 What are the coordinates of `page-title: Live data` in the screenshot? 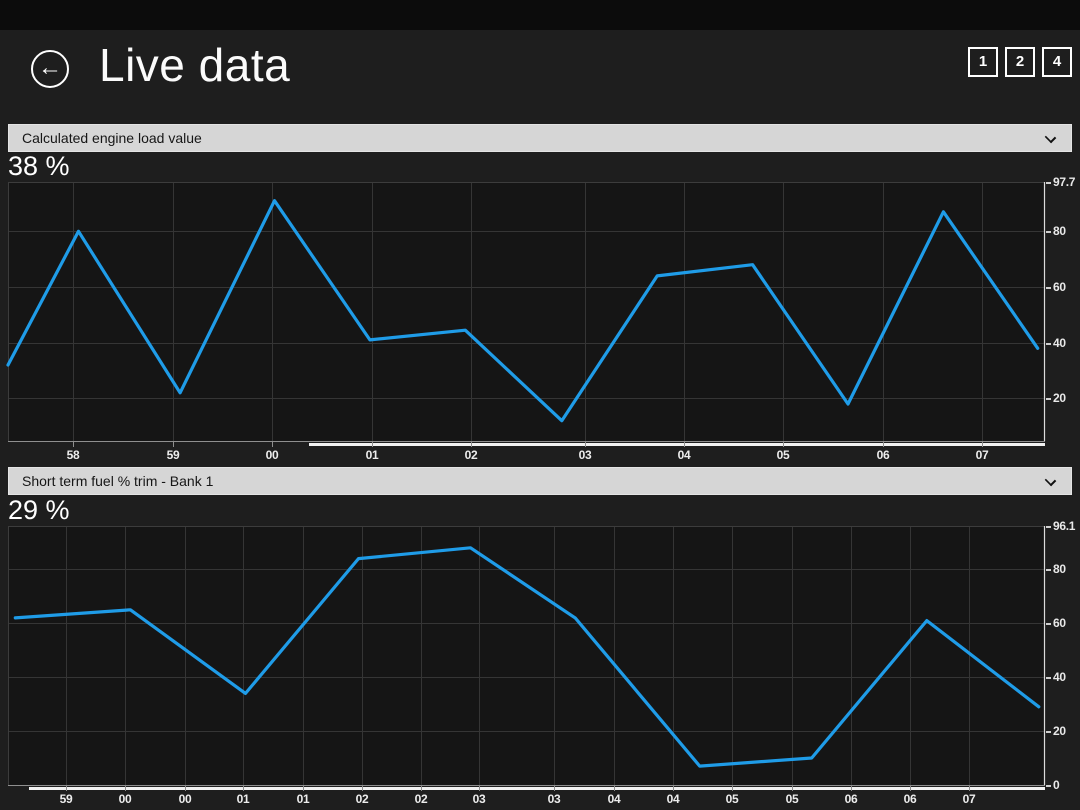 It's located at (195, 65).